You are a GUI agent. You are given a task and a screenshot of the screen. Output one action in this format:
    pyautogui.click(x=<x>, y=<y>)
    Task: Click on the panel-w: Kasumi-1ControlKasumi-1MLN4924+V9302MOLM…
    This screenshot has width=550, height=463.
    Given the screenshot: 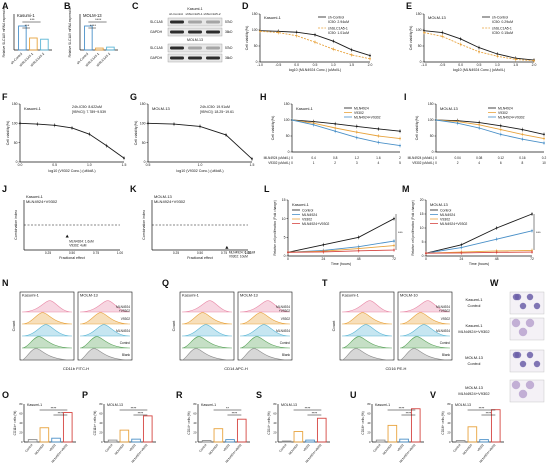 What is the action you would take?
    pyautogui.click(x=501, y=347)
    